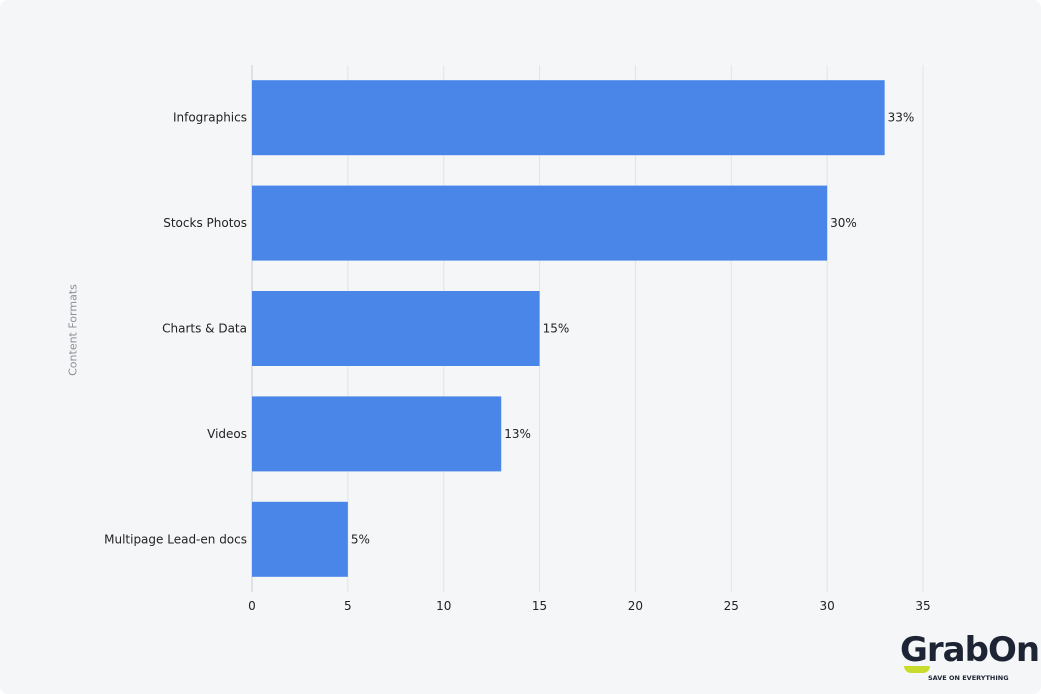 The width and height of the screenshot is (1041, 694). I want to click on data-label: 30%, so click(843, 223).